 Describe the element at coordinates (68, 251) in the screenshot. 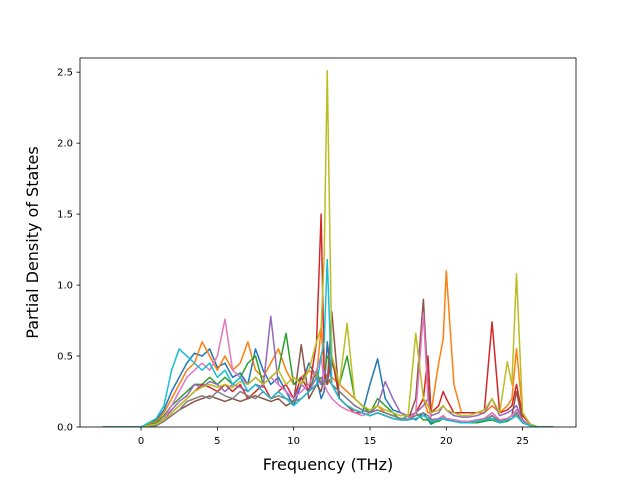

I see `y-ticks: 0.0 0.5 1.0 1.5 2.0 2.5` at that location.